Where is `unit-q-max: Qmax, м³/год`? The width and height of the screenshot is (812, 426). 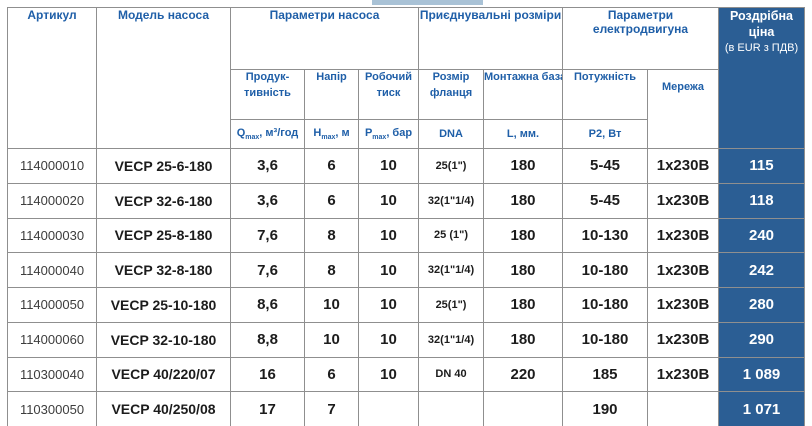 unit-q-max: Qmax, м³/год is located at coordinates (267, 134).